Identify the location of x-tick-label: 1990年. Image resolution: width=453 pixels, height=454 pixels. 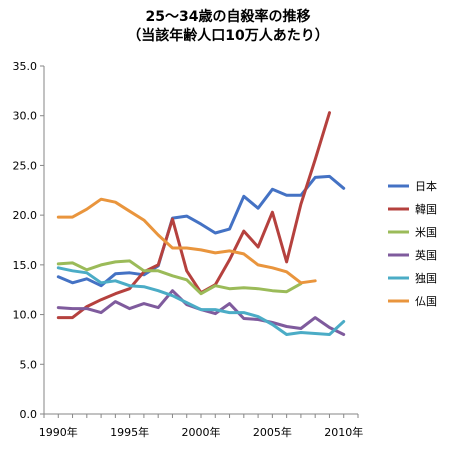
(58, 432).